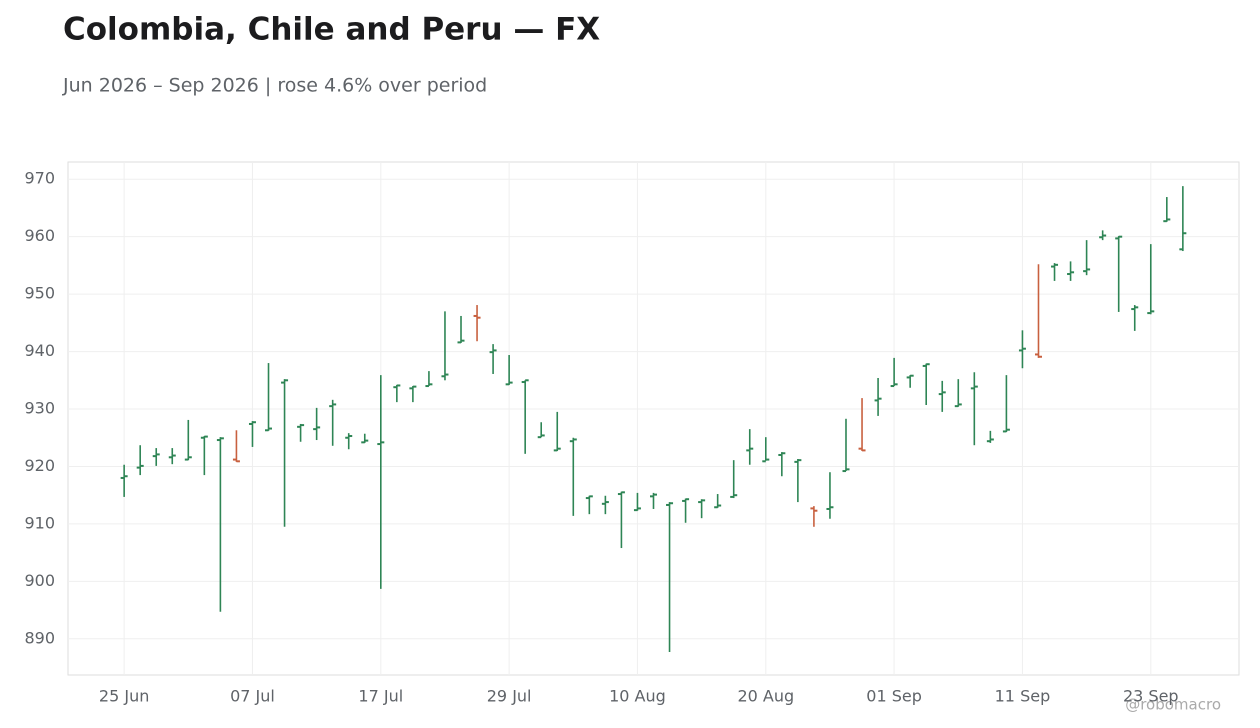 This screenshot has height=728, width=1260. What do you see at coordinates (39, 522) in the screenshot?
I see `y-tick-label: 910` at bounding box center [39, 522].